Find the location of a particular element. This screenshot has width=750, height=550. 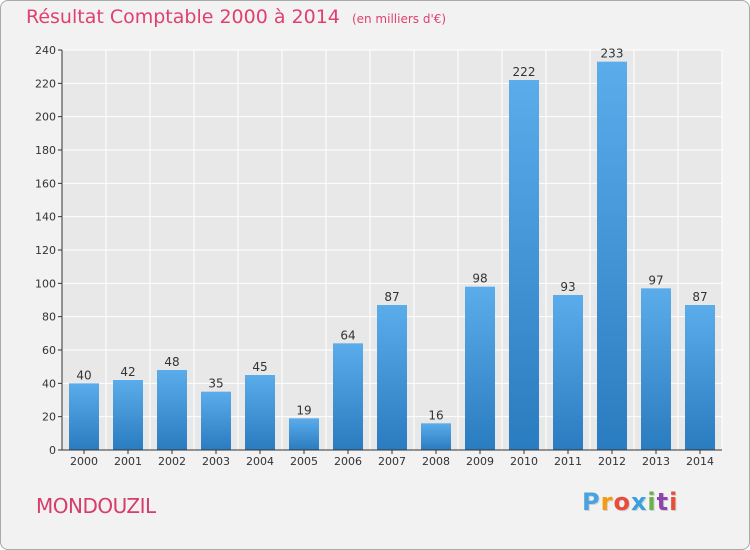

bar-2009 is located at coordinates (480, 368).